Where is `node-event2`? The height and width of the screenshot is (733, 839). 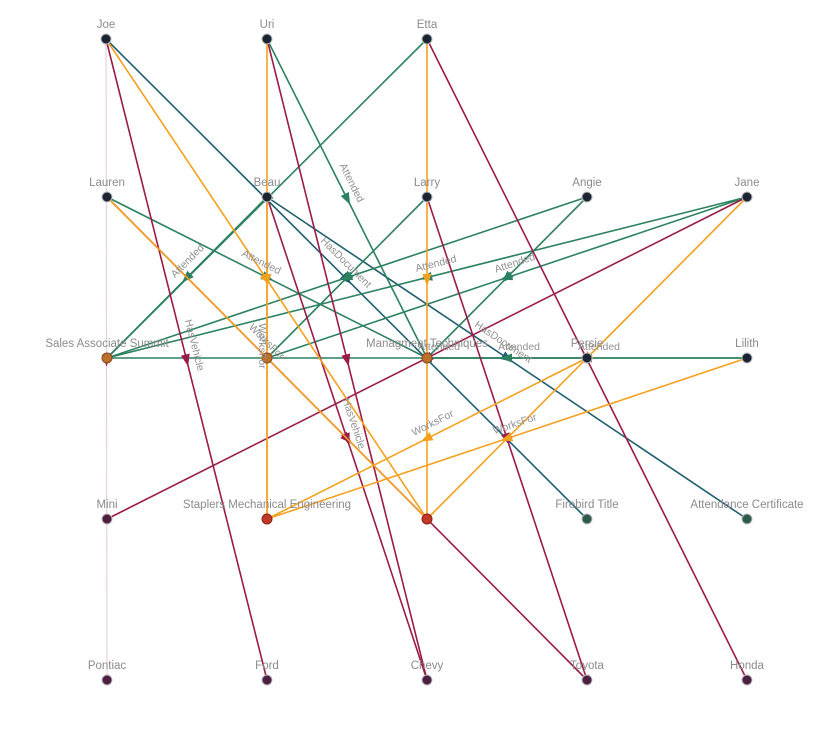
node-event2 is located at coordinates (267, 358).